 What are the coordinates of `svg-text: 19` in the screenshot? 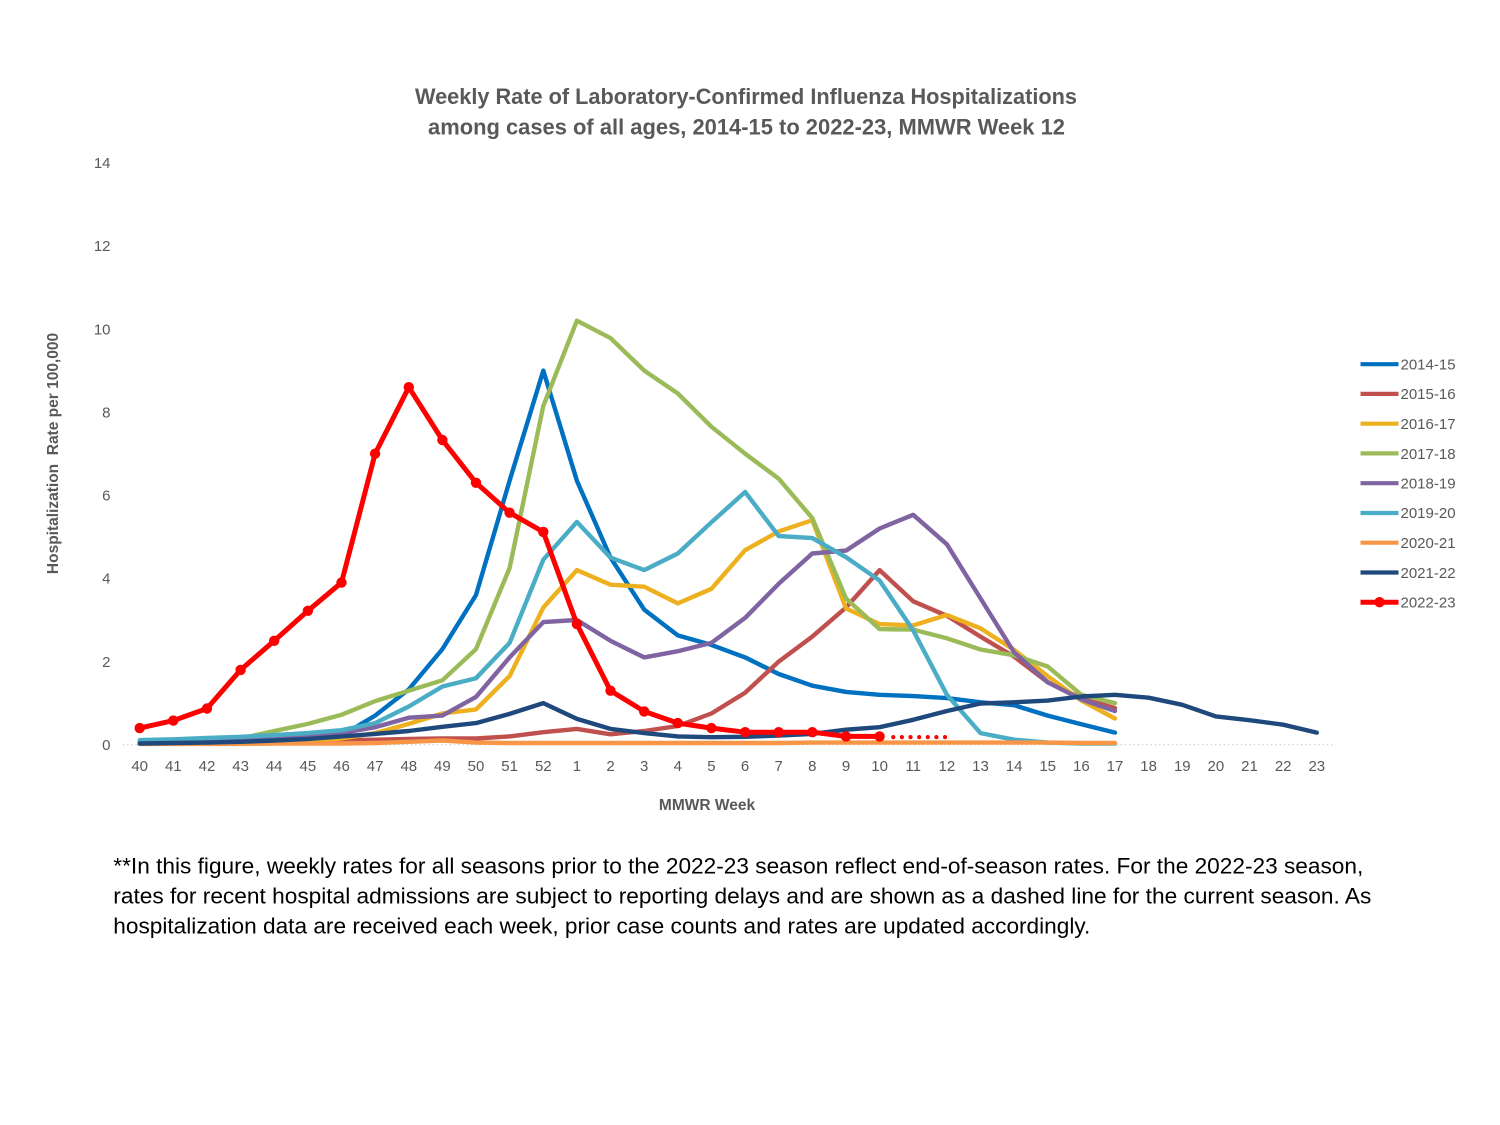 It's located at (1182, 766).